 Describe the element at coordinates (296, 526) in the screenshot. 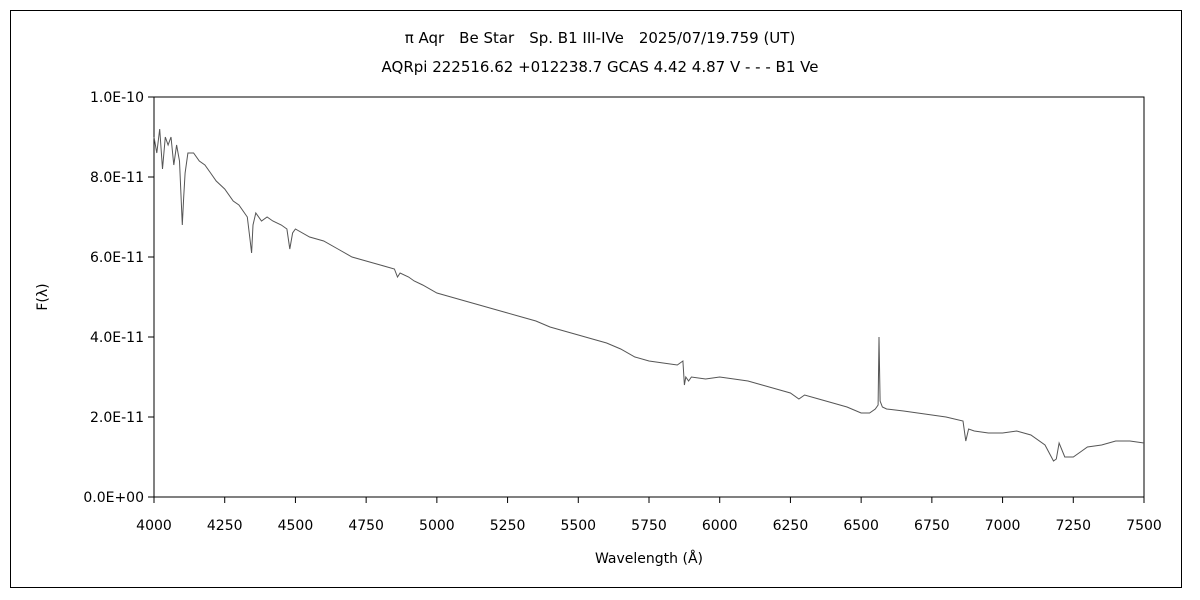

I see `x-tick-label: 4500` at that location.